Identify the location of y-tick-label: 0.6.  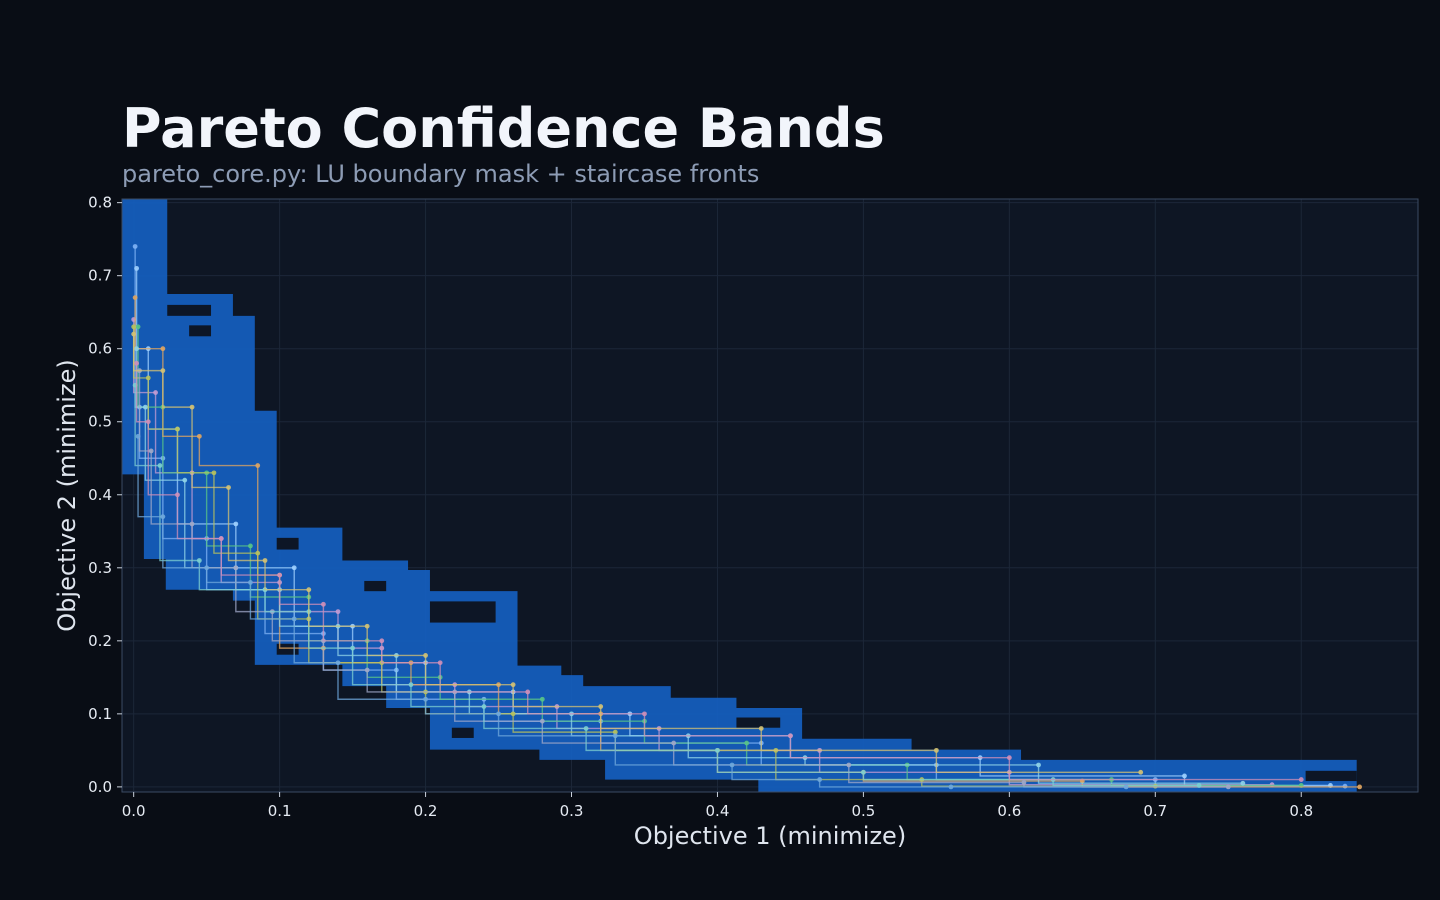
(100, 349).